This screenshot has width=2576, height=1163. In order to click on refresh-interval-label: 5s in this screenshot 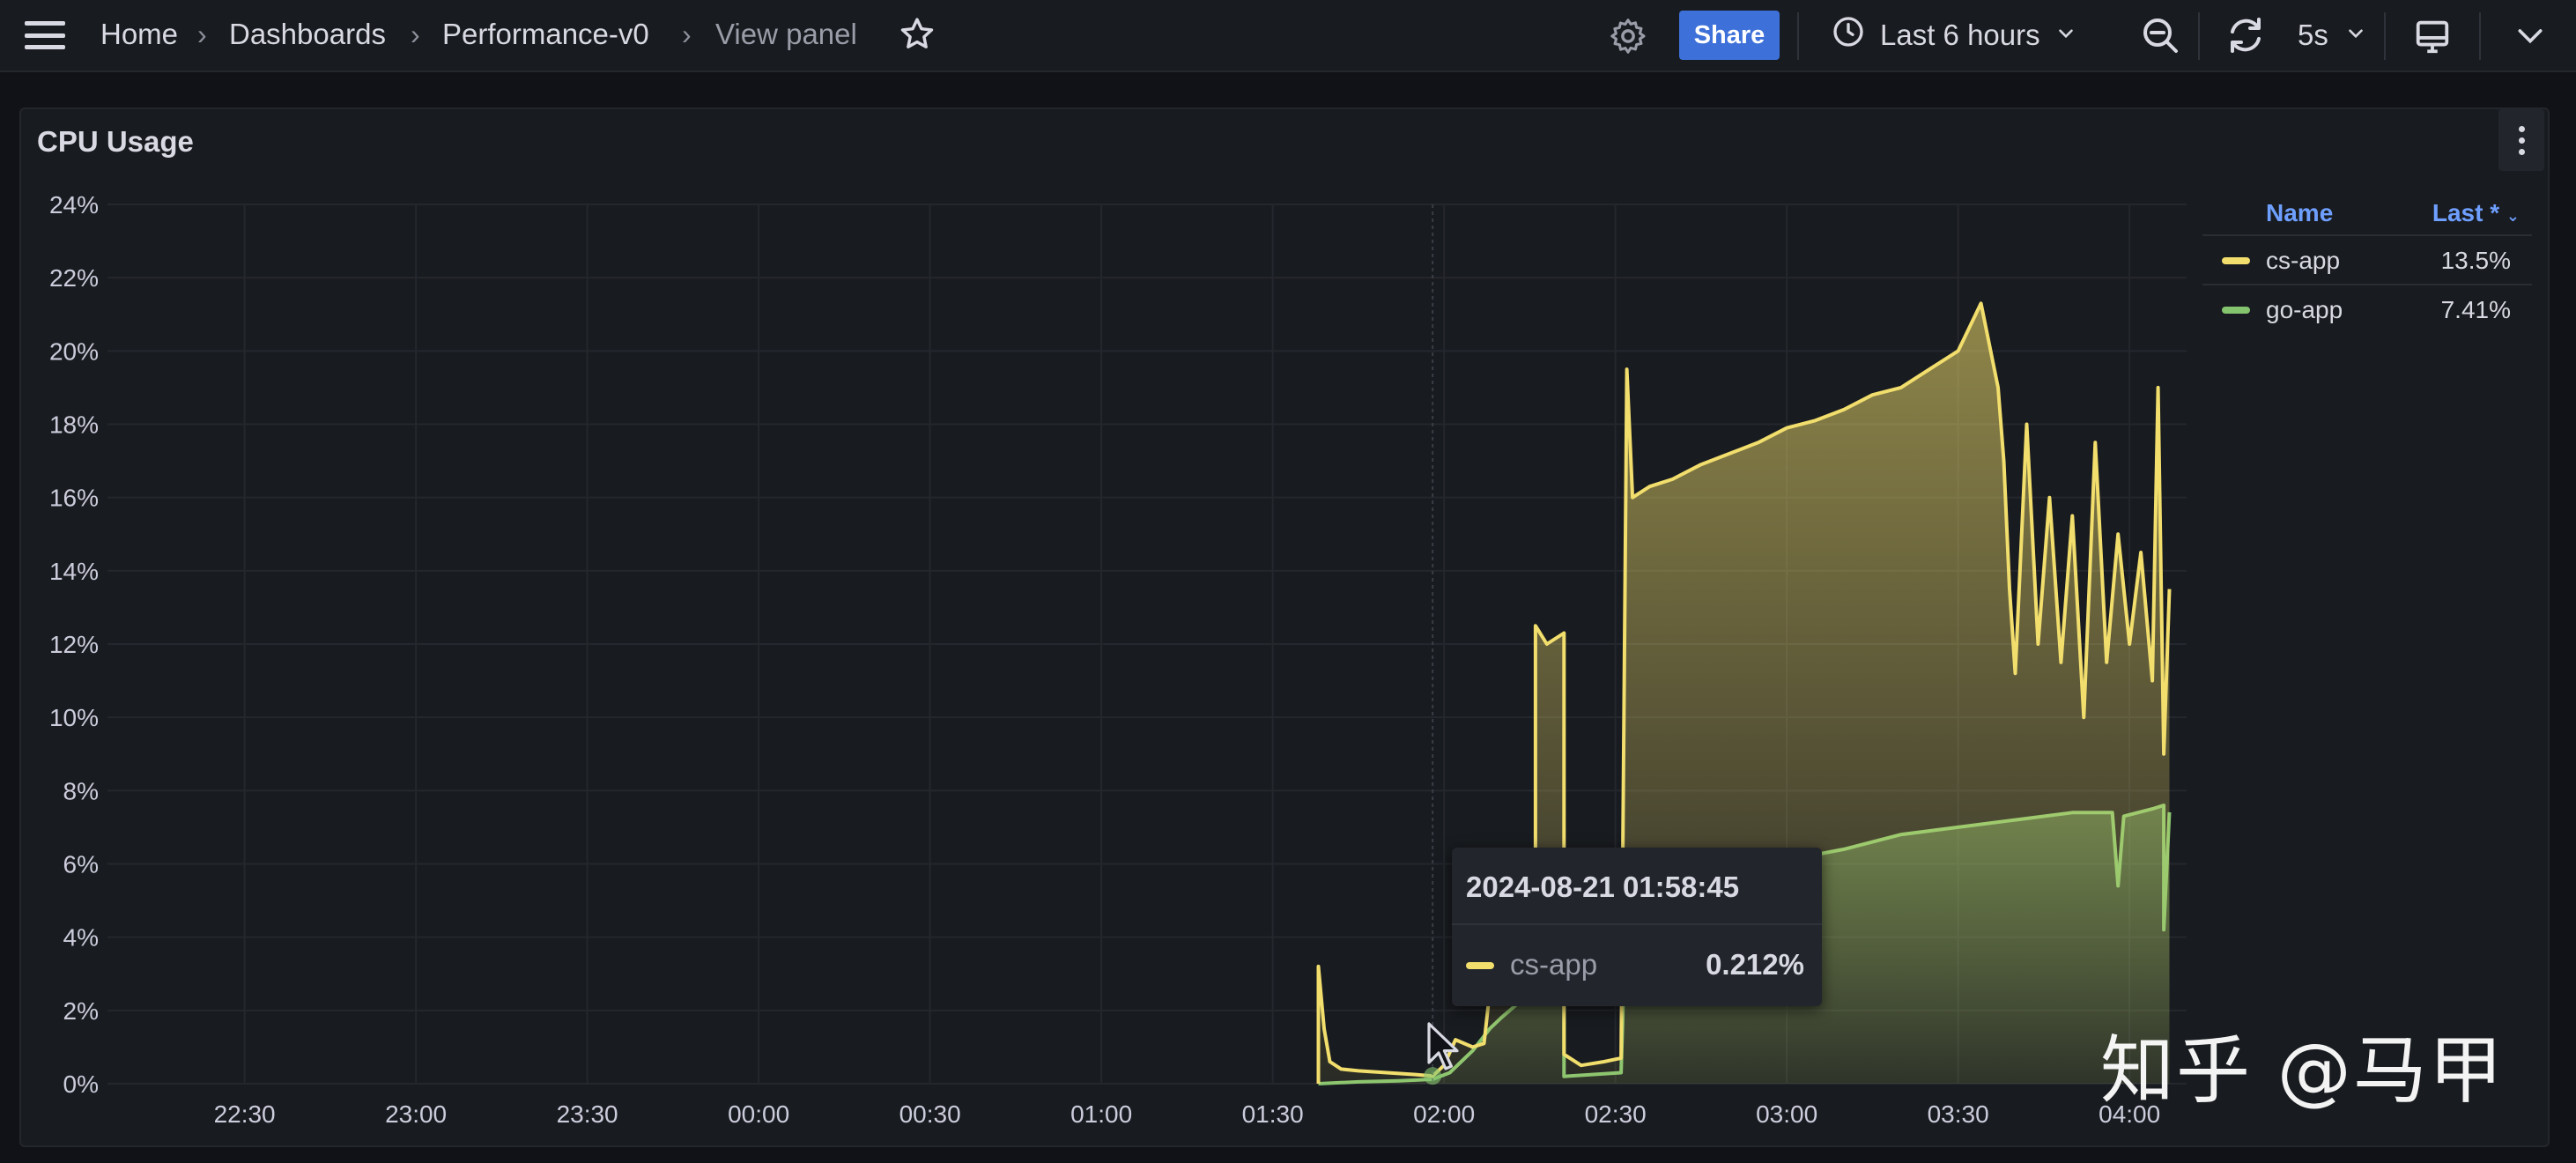, I will do `click(2313, 35)`.